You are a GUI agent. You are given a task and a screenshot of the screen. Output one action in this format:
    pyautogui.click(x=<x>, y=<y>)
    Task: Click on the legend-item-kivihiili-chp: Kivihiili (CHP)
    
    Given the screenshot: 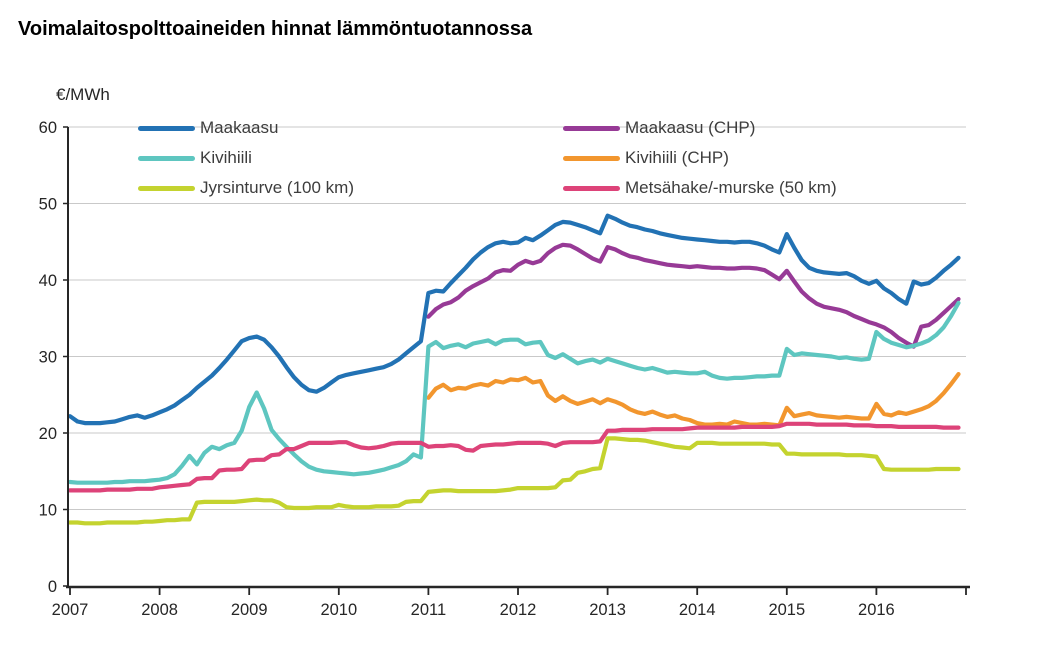 What is the action you would take?
    pyautogui.click(x=700, y=158)
    